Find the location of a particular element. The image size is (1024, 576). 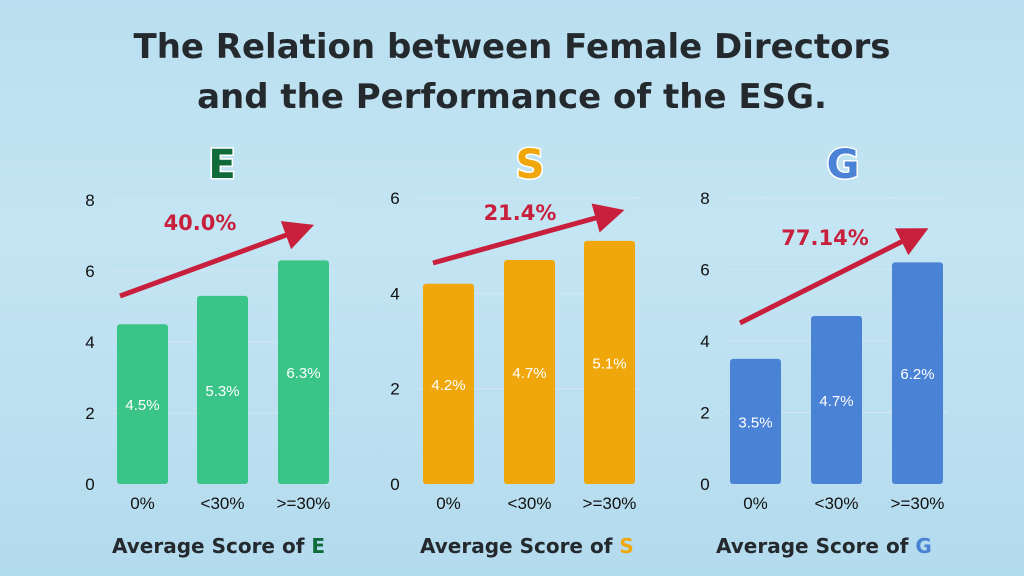

x-axis-title: Average Score of S is located at coordinates (527, 546).